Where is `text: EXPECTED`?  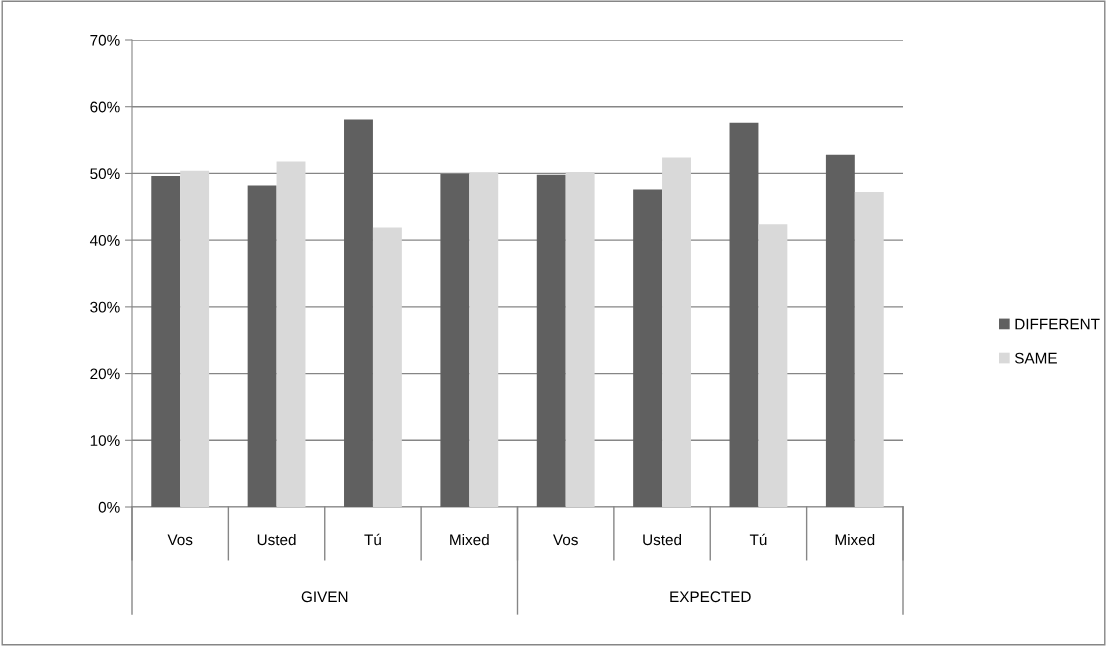
text: EXPECTED is located at coordinates (710, 597).